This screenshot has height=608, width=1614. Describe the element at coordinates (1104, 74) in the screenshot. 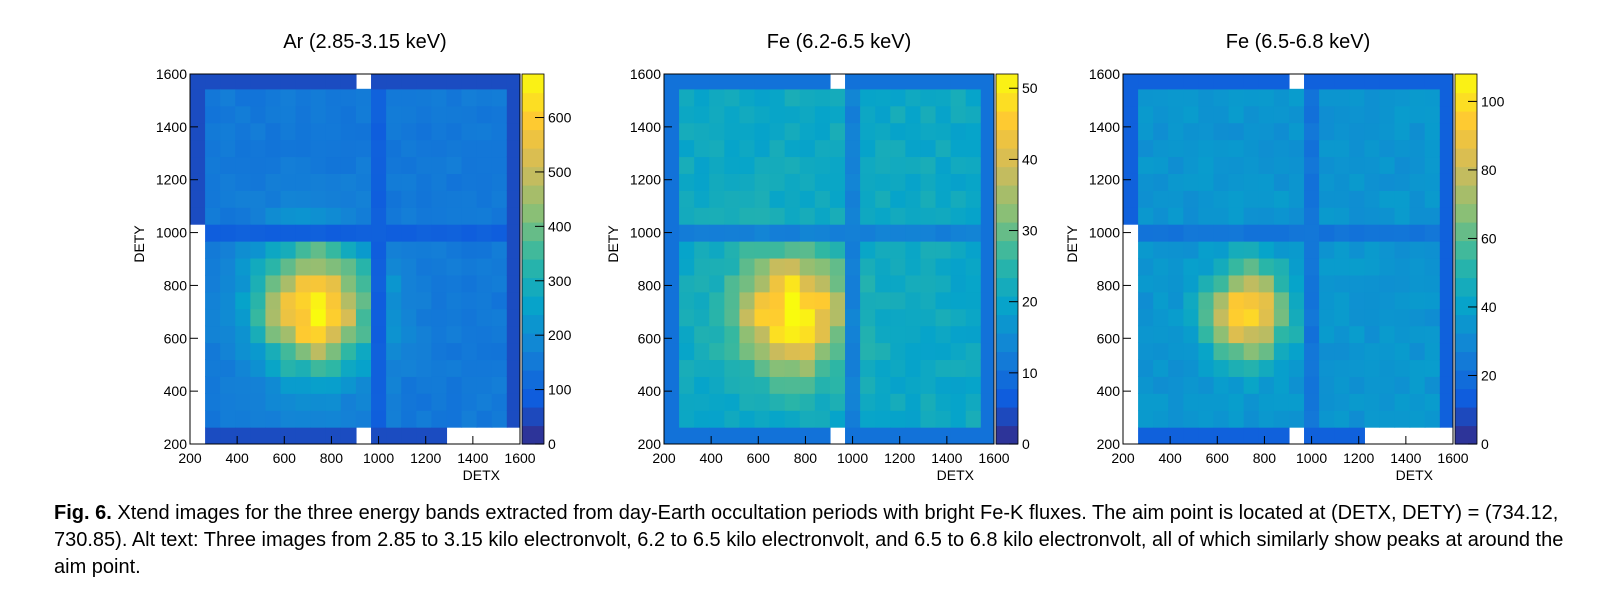

I see `y-tick-label: 1600` at that location.